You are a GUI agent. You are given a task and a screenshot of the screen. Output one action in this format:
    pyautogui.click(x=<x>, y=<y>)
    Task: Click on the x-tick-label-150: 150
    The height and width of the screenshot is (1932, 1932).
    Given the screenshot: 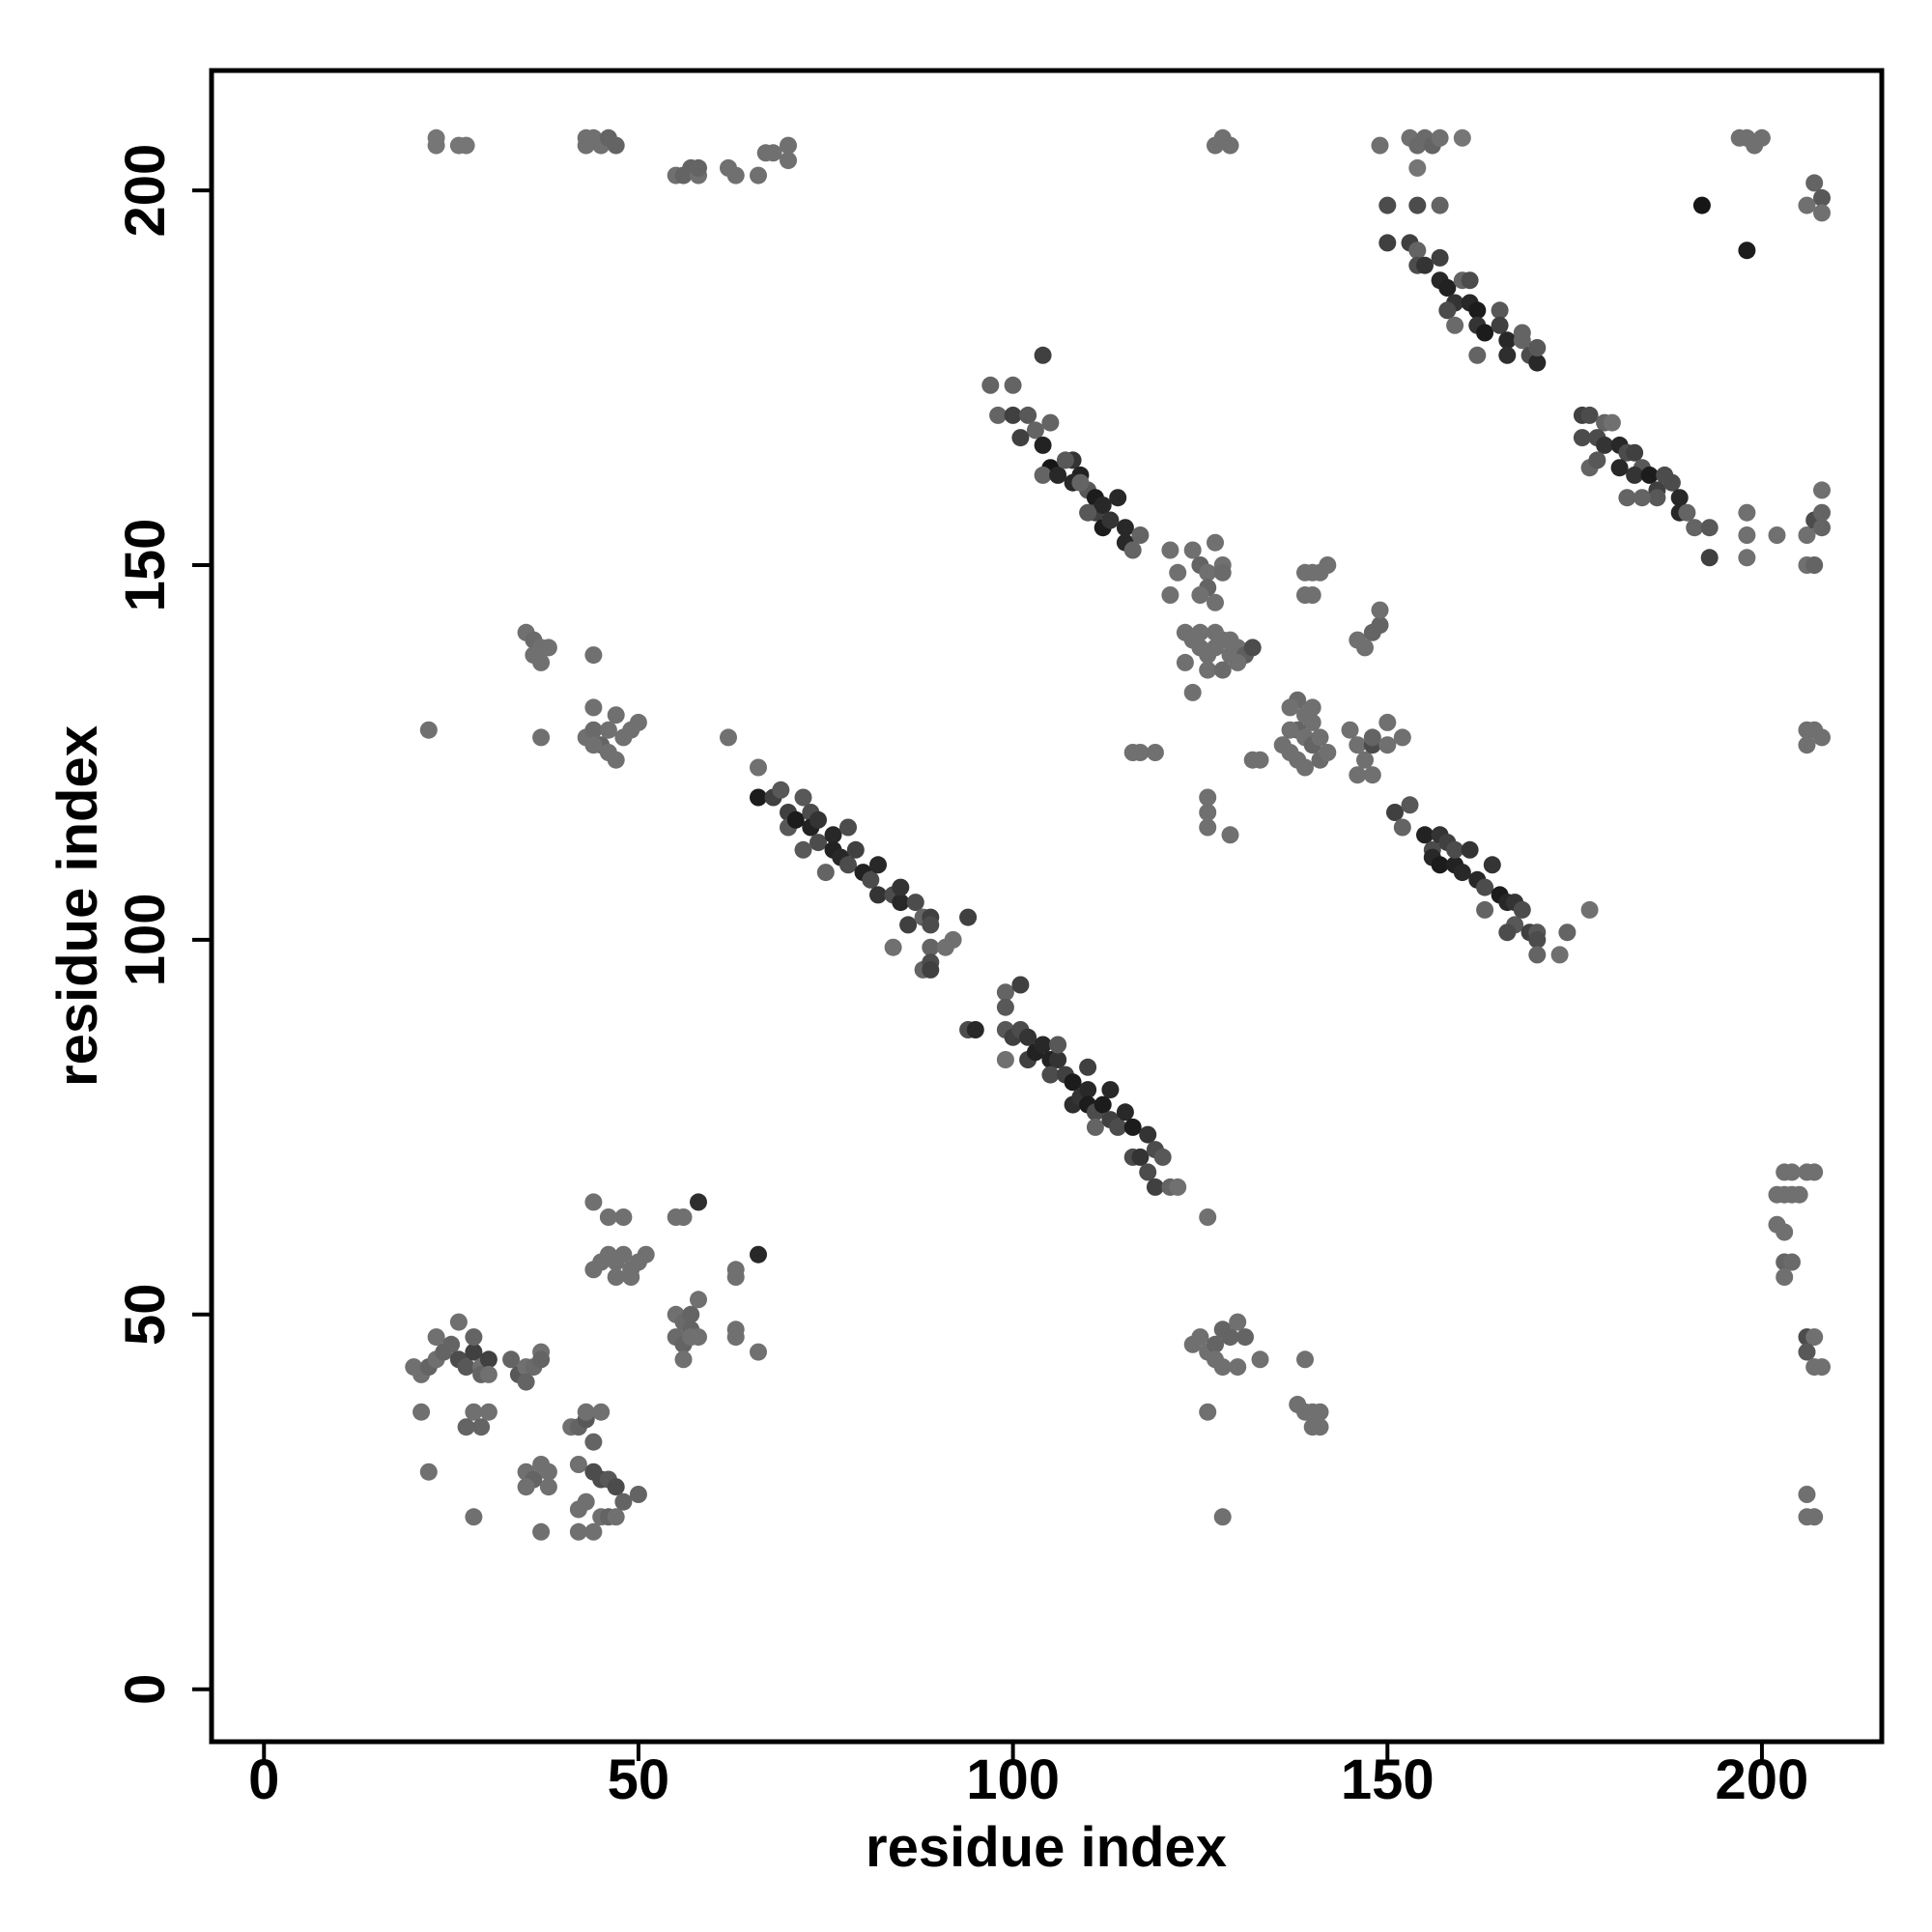 What is the action you would take?
    pyautogui.click(x=1388, y=1779)
    